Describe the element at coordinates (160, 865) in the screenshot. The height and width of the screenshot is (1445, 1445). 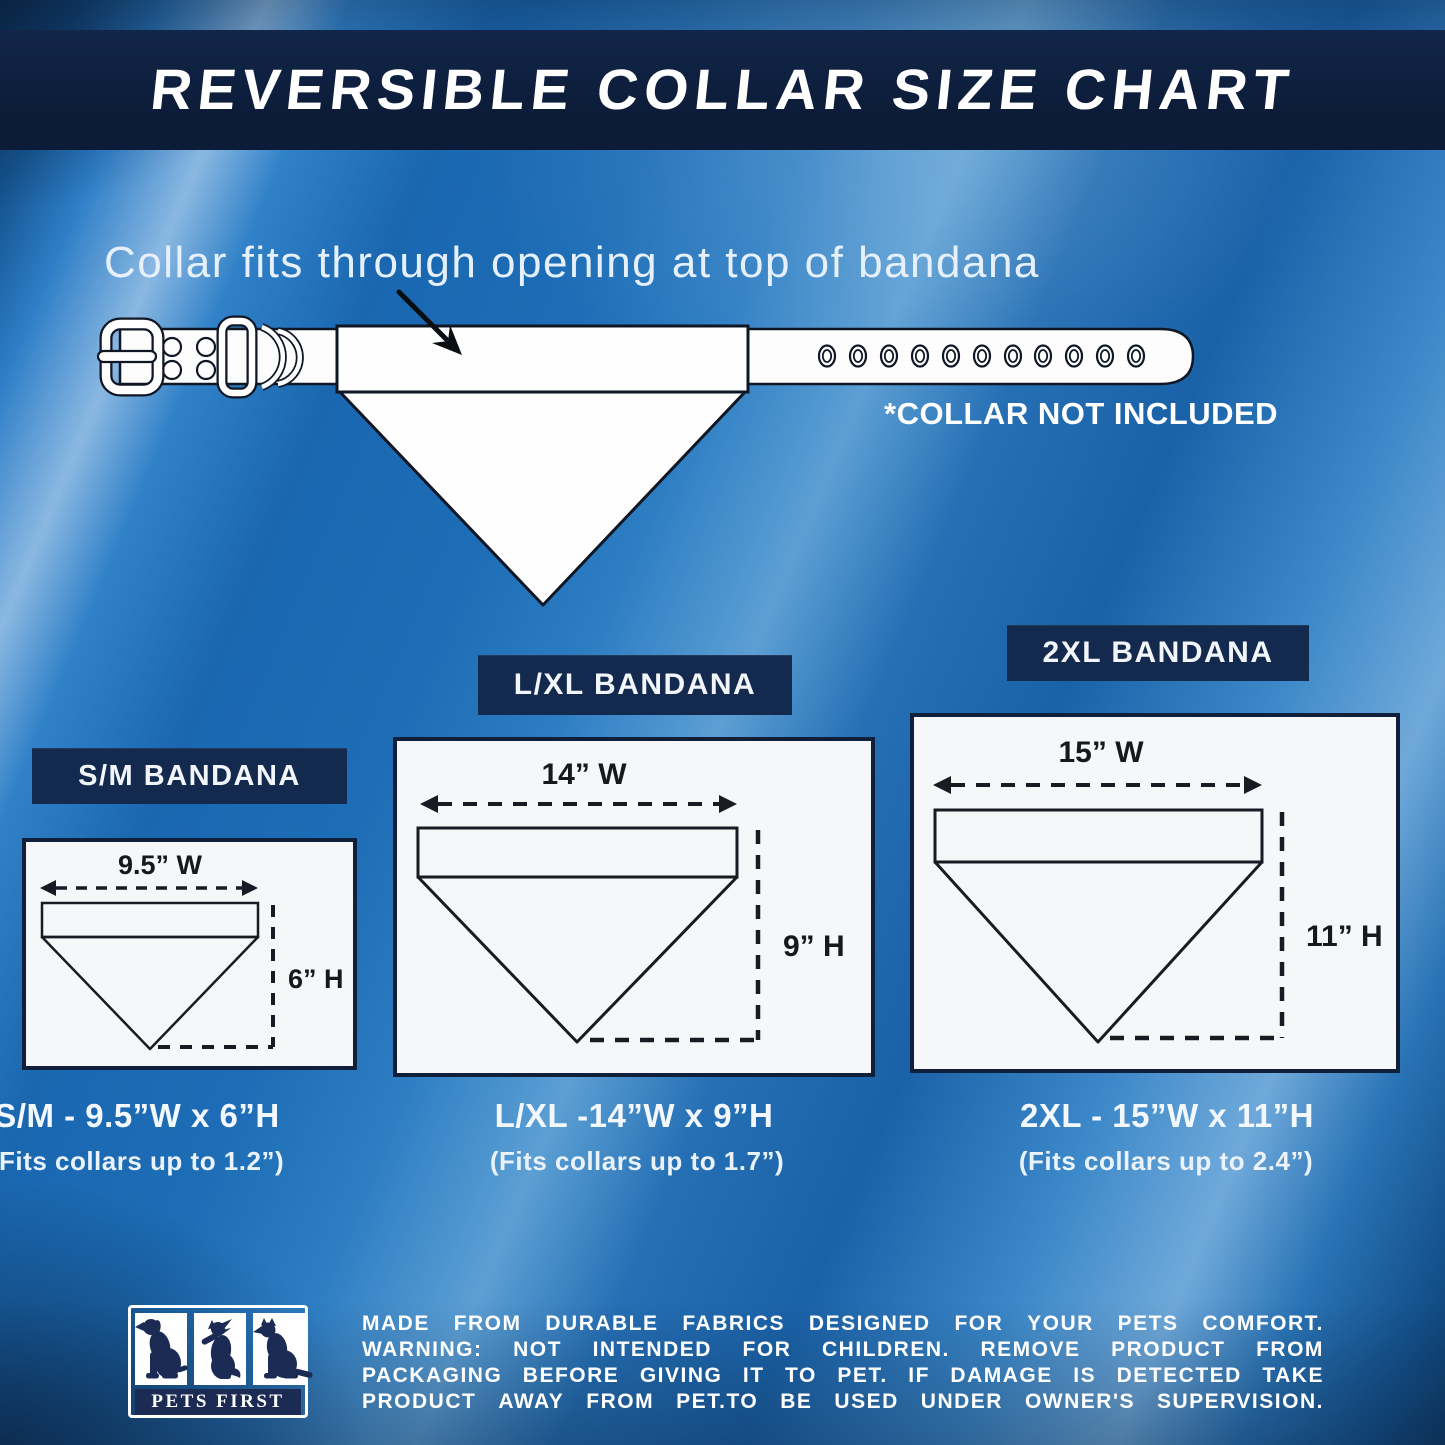
I see `sm-width-label: 9.5” W` at that location.